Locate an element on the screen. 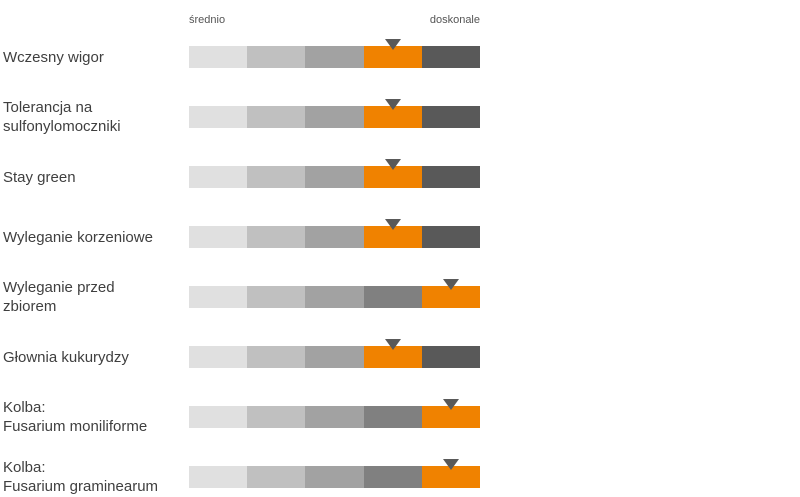 Image resolution: width=800 pixels, height=497 pixels. row-label: Kolba: Fusarium graminearum is located at coordinates (81, 477).